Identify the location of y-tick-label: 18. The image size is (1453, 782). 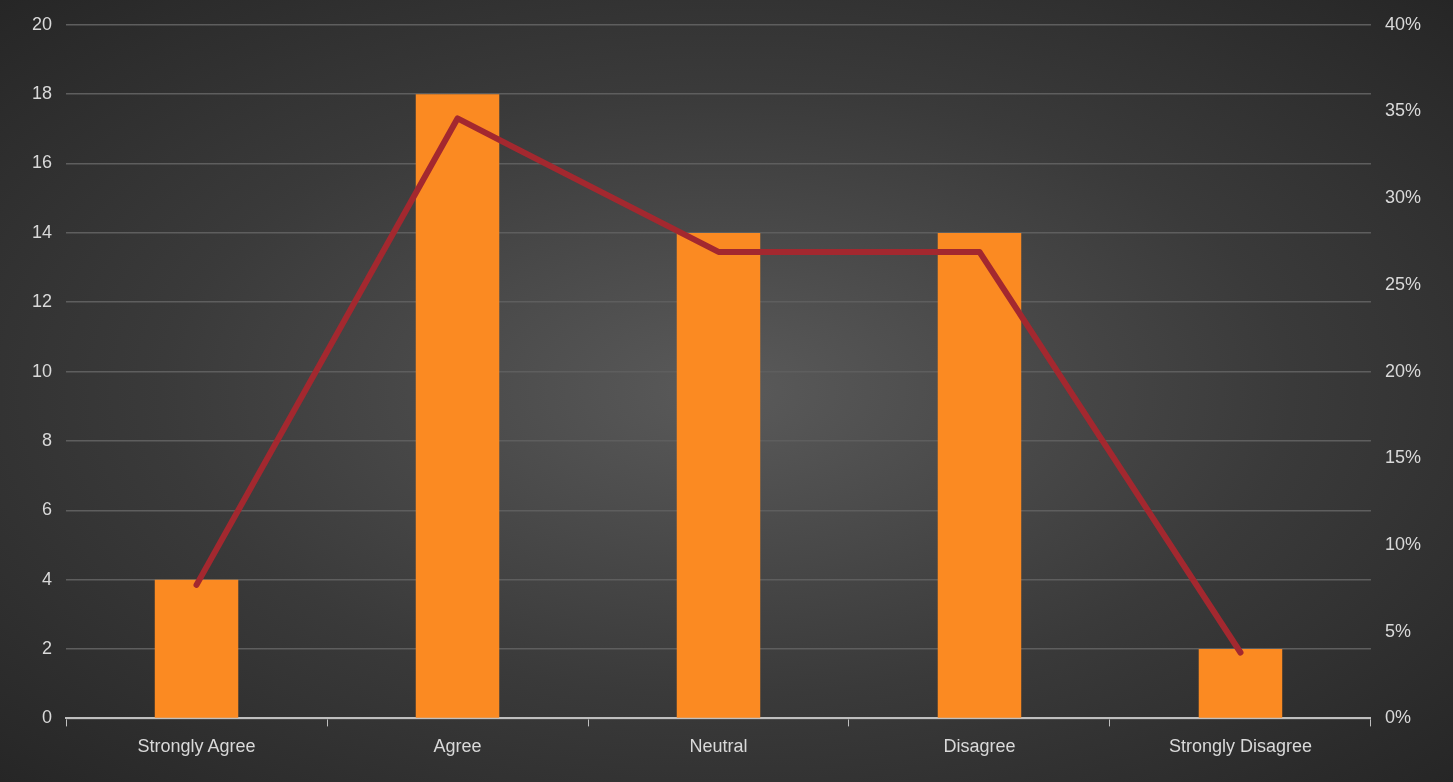
(42, 93).